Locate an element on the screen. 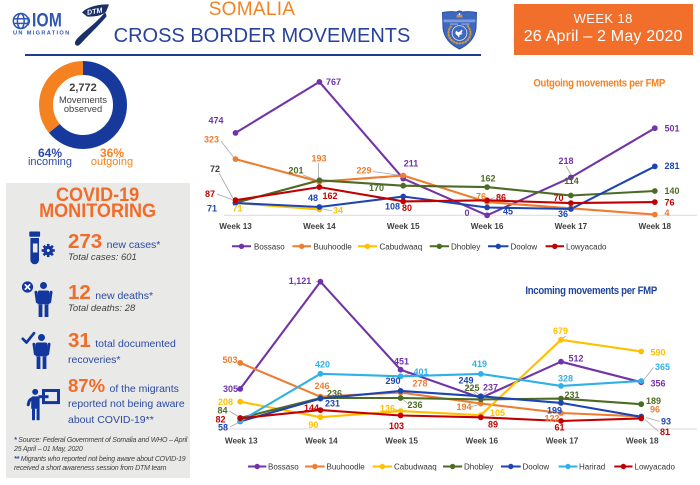 This screenshot has height=485, width=700. svg-text: 58 is located at coordinates (223, 428).